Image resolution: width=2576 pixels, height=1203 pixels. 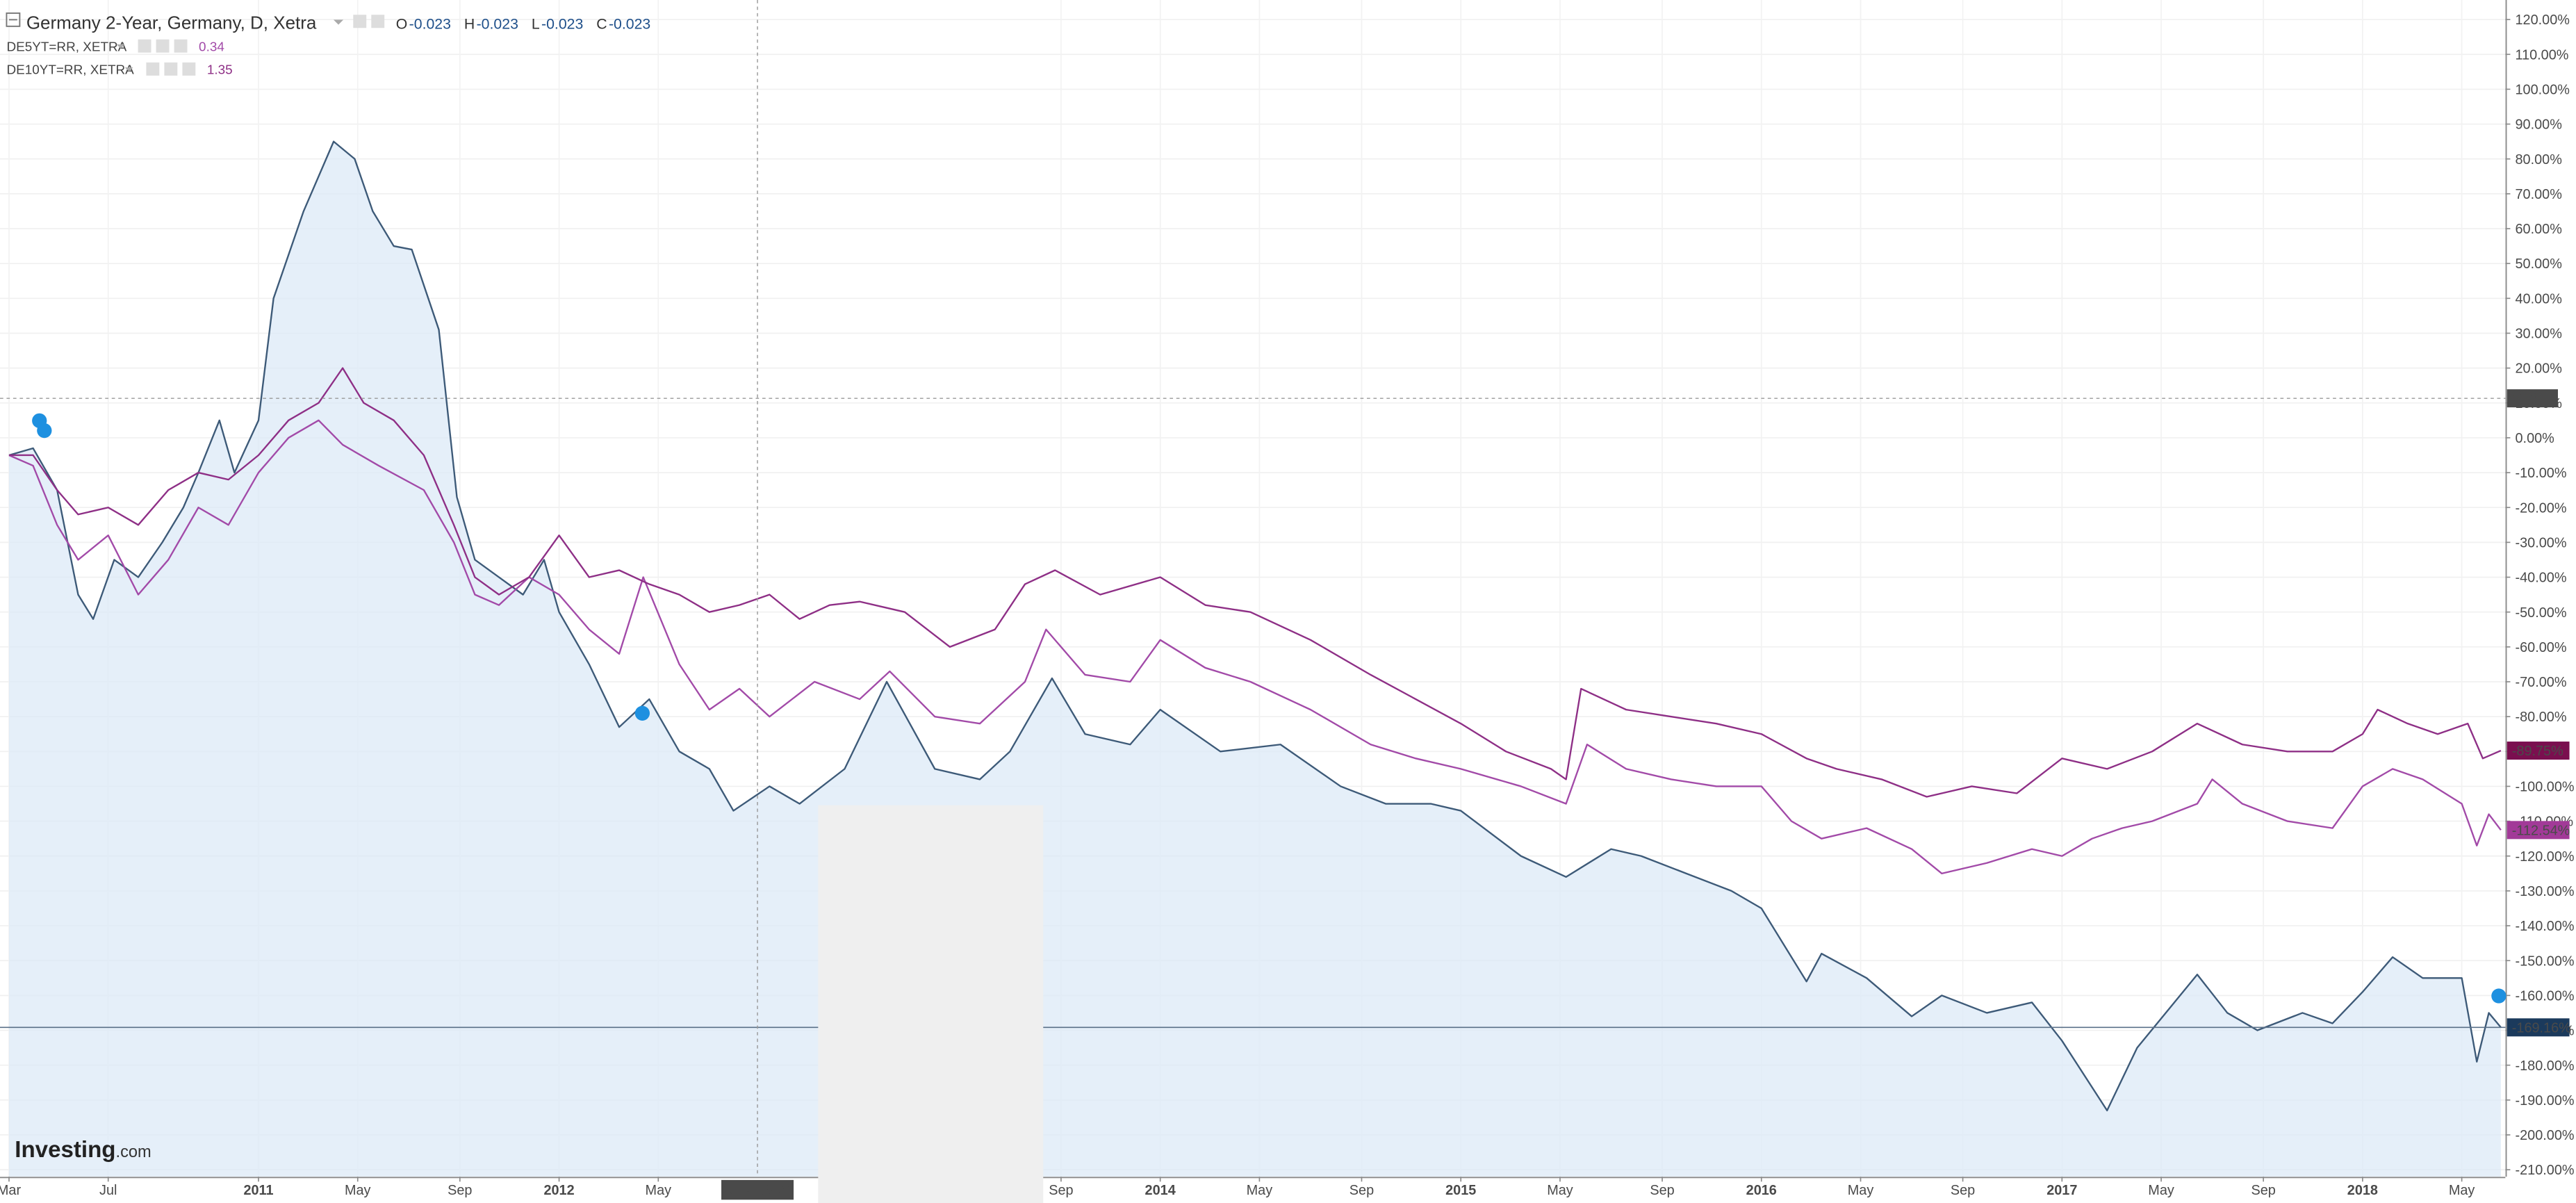 I want to click on y-tick-label: -200.00%, so click(x=2545, y=1135).